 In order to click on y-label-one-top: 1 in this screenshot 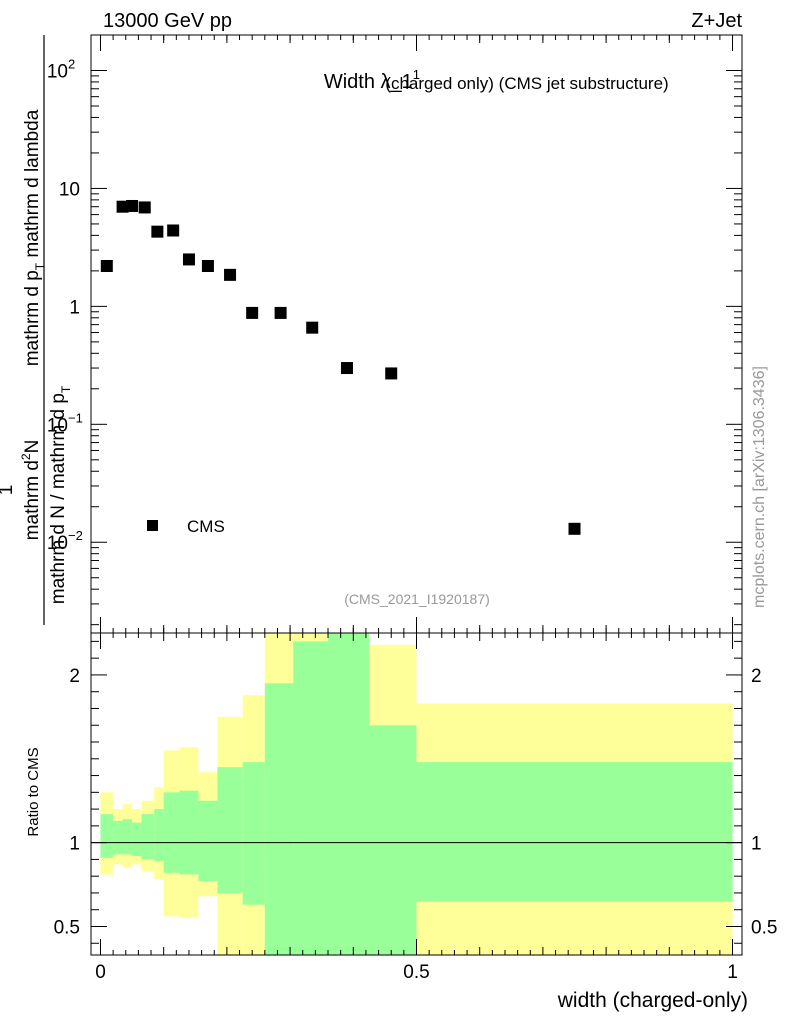, I will do `click(8, 490)`.